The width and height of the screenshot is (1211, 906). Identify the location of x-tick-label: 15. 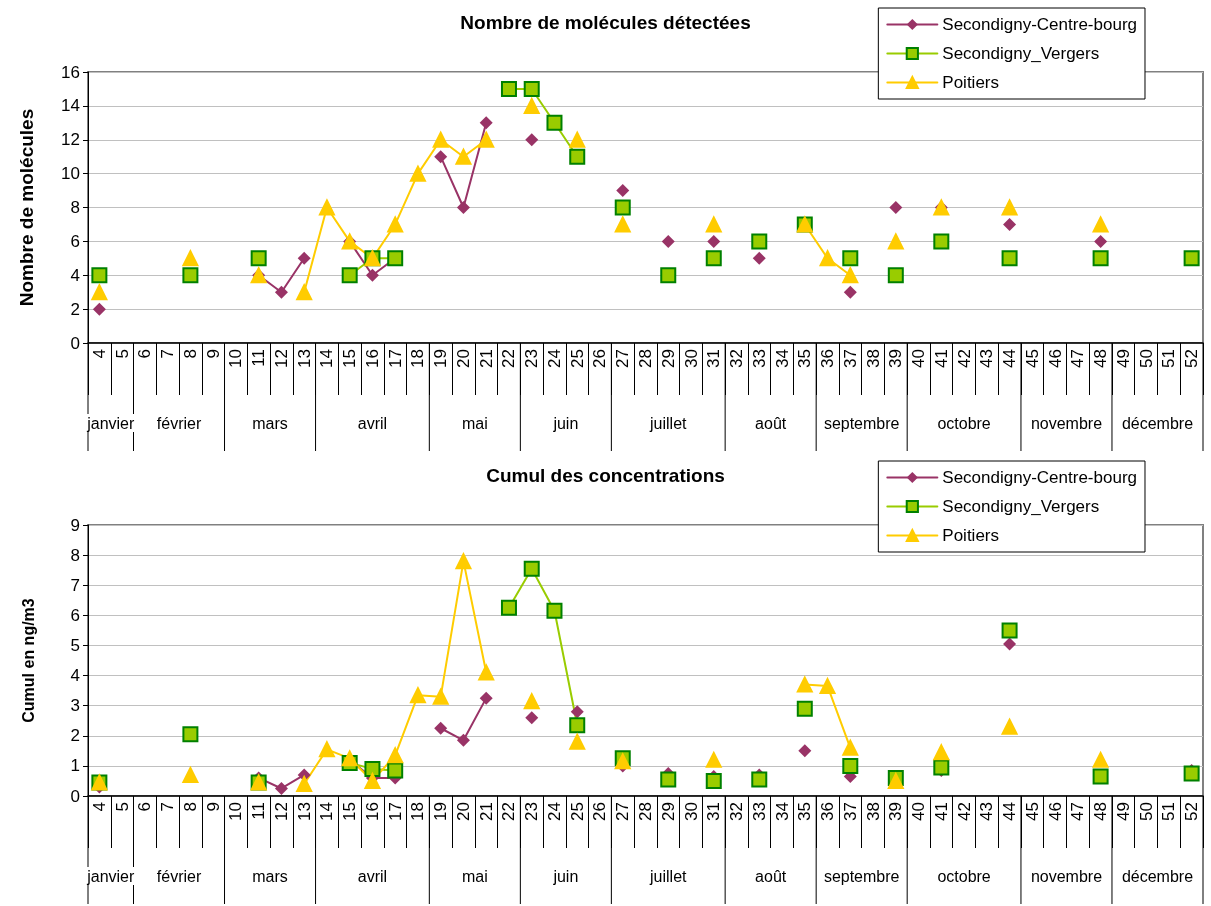
(350, 811).